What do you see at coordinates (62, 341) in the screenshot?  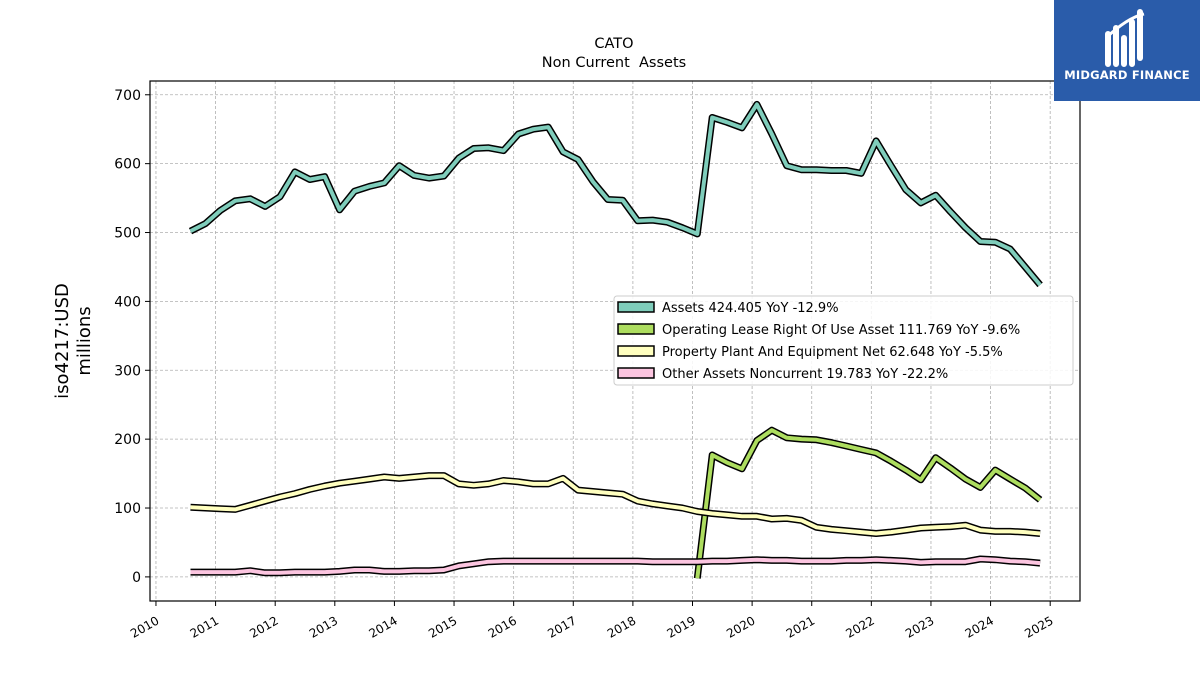 I see `y-axis-label-line1: iso4217:USD` at bounding box center [62, 341].